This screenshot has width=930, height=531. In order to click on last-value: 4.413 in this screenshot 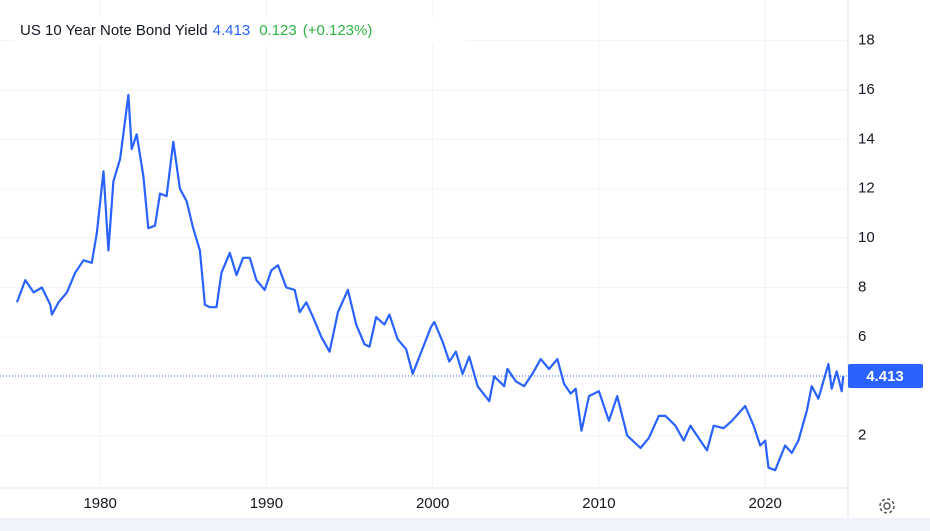, I will do `click(232, 30)`.